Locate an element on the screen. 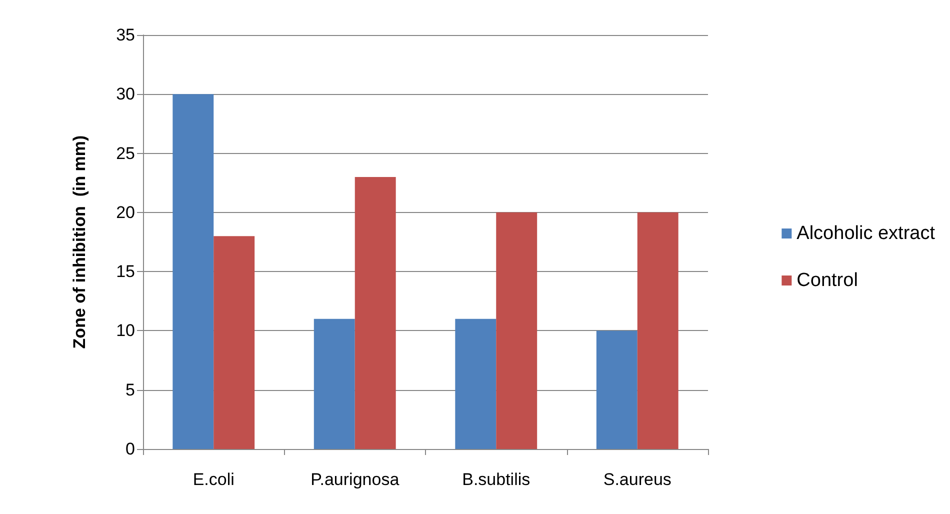  legend-label: Control is located at coordinates (827, 280).